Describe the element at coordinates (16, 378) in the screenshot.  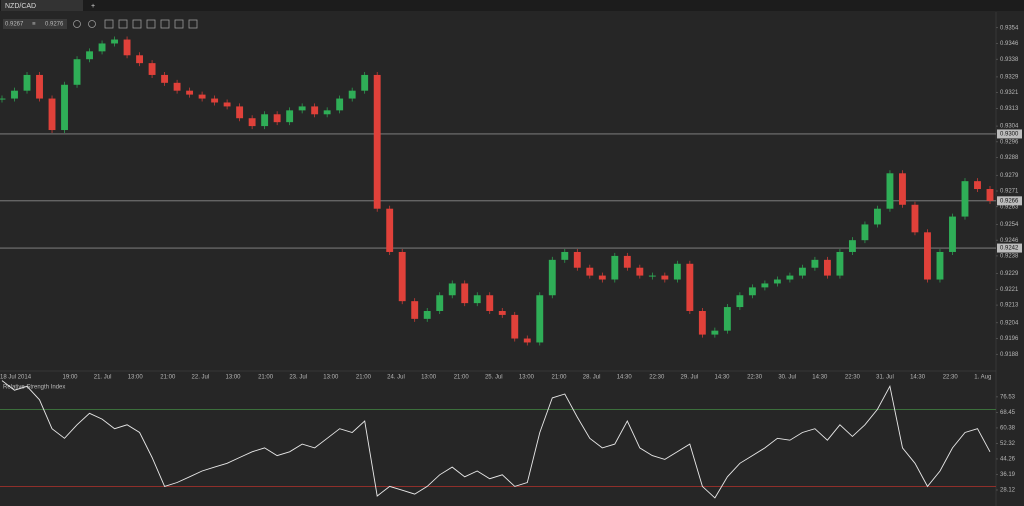
I see `x-tick-label: 18 Jul 2014` at that location.